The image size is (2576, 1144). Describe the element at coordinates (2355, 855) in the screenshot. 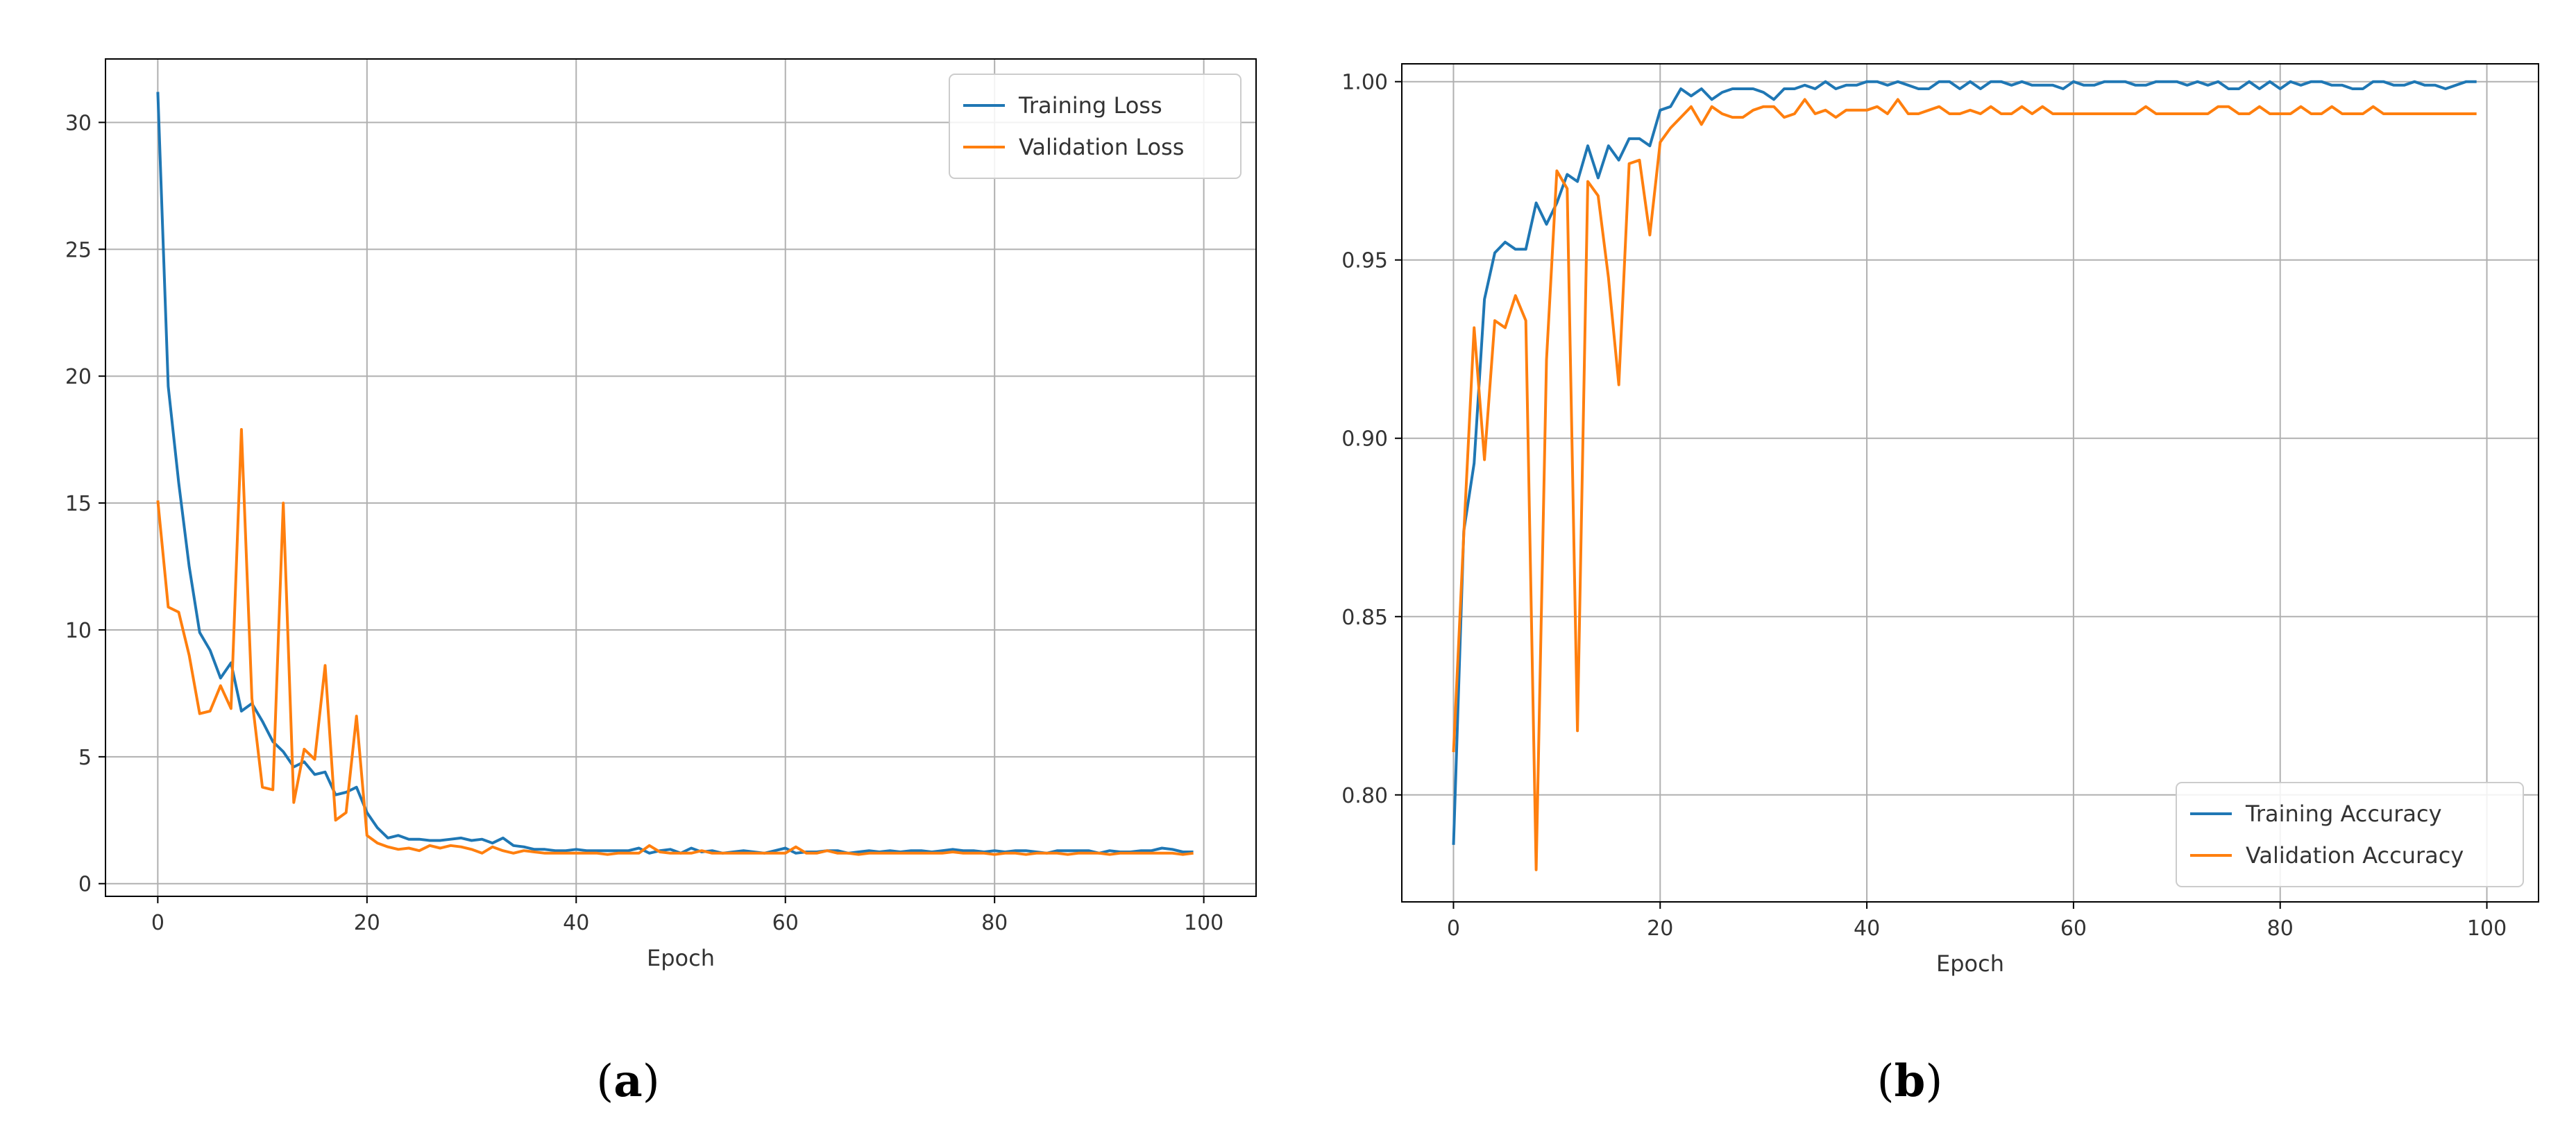

I see `accuracy-legend-label: Validation Accuracy` at that location.